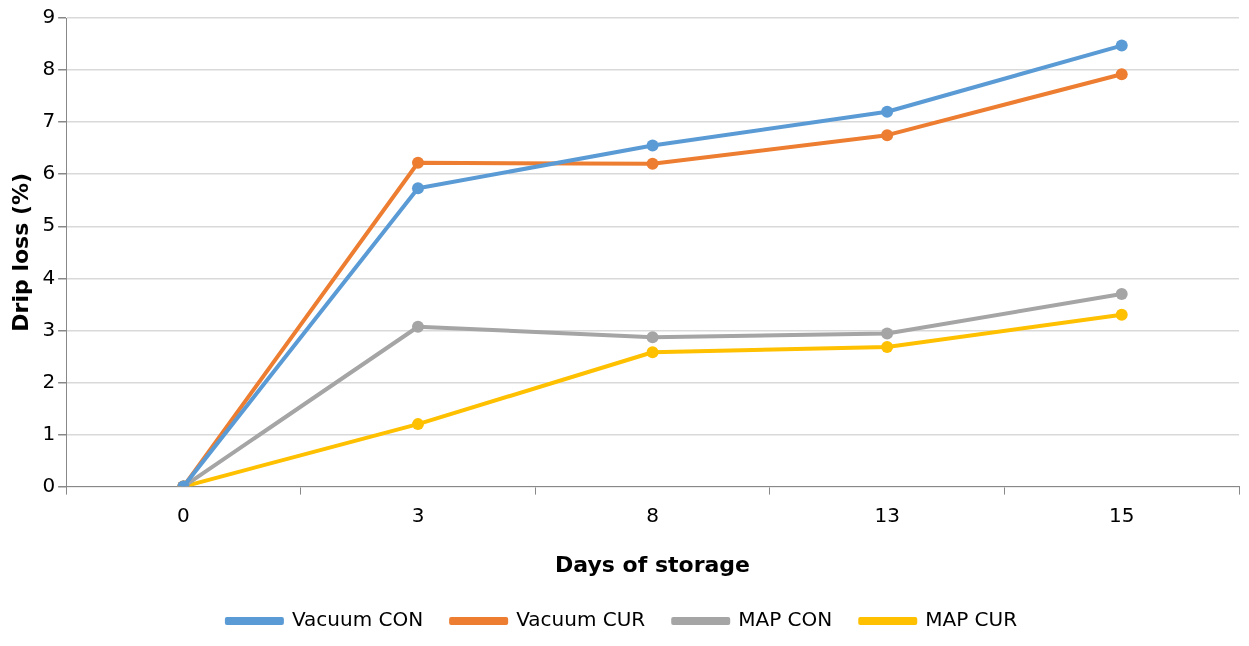  Describe the element at coordinates (49, 484) in the screenshot. I see `y-tick-label: 0` at that location.